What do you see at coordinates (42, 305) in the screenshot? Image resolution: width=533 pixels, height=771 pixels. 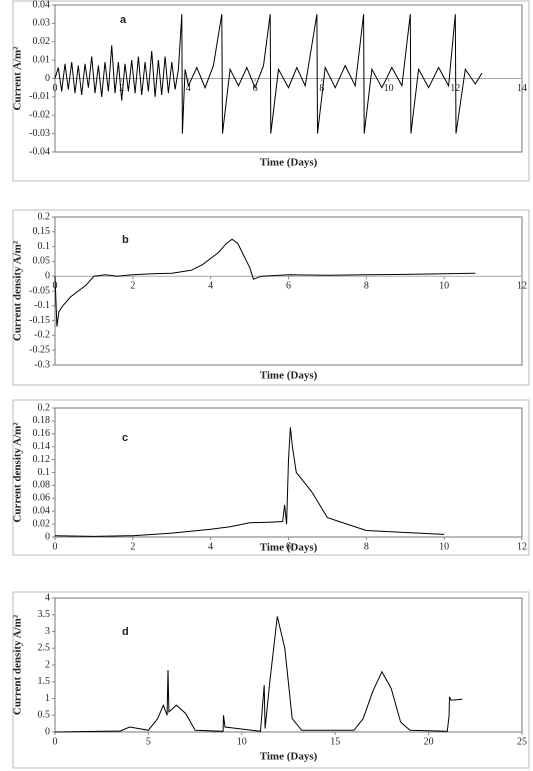 I see `y-tick-label: -0.1` at bounding box center [42, 305].